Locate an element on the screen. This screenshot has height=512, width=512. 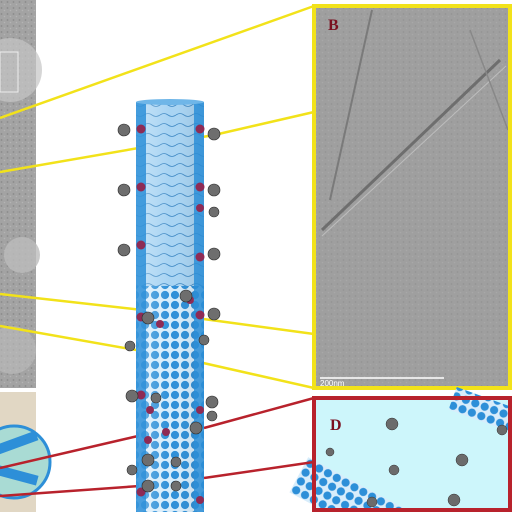
panel-d-frame is located at coordinates (412, 454).